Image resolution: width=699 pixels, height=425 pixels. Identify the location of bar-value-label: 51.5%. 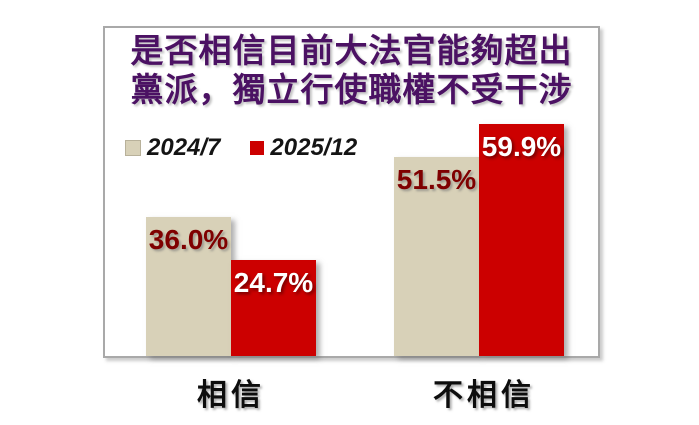
(436, 179).